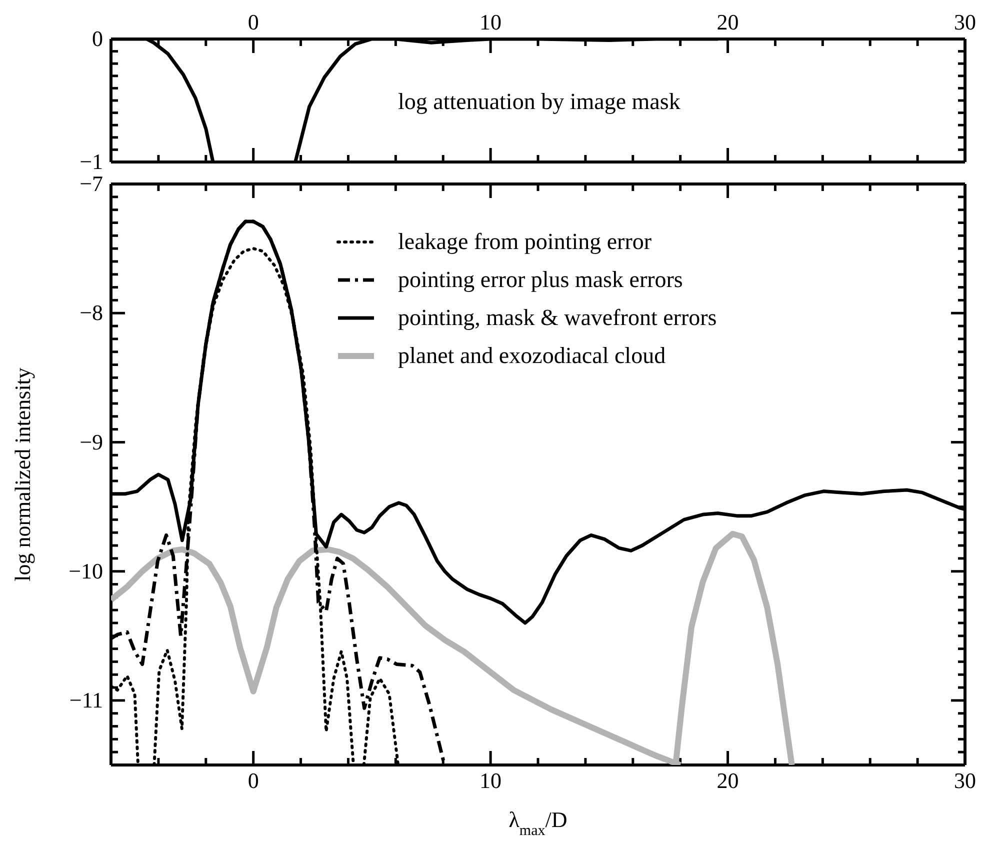 The height and width of the screenshot is (842, 987). Describe the element at coordinates (540, 279) in the screenshot. I see `legend-label: pointing error plus mask errors` at that location.